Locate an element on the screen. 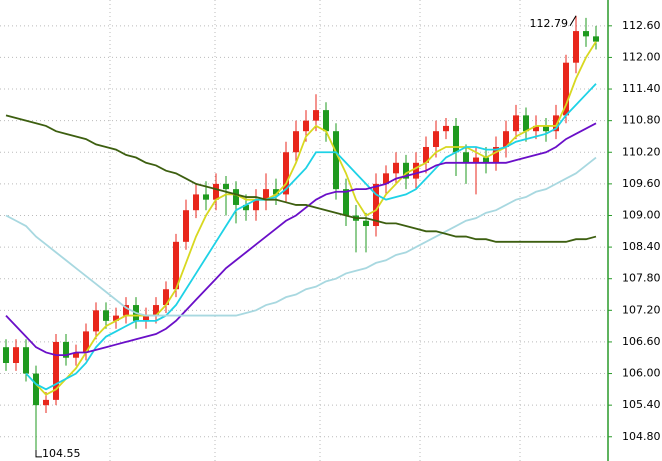 The width and height of the screenshot is (662, 461). y-tick-label: 109.60 is located at coordinates (641, 183).